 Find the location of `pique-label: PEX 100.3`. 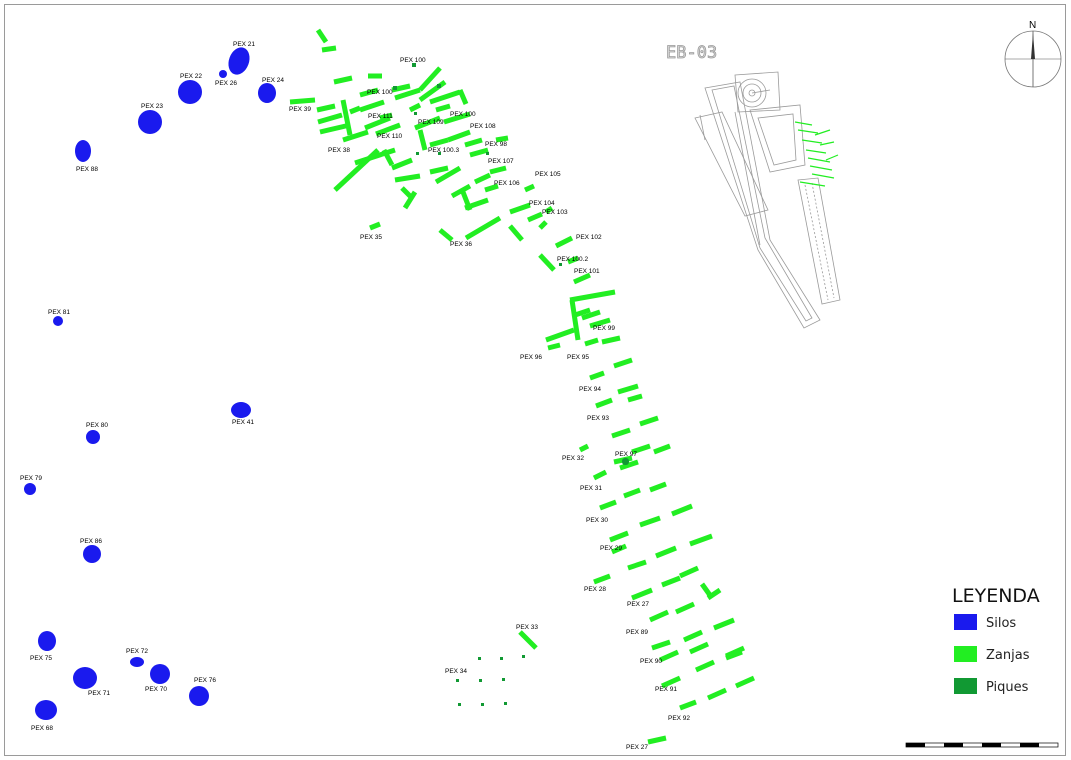

pique-label: PEX 100.3 is located at coordinates (443, 150).